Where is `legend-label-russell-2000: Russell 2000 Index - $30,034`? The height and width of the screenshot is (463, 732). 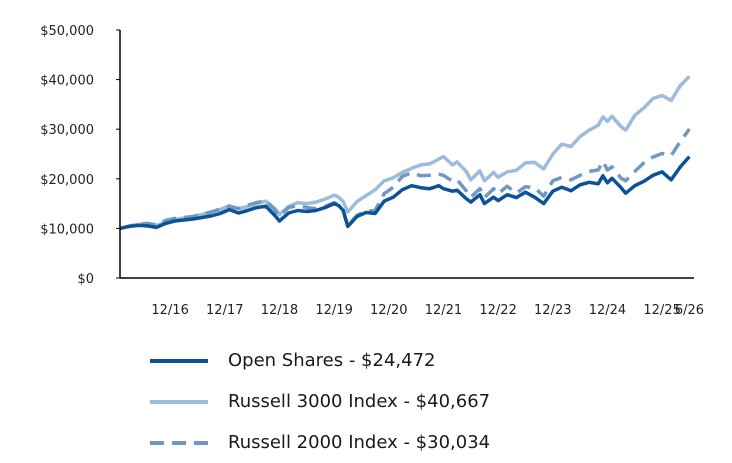 legend-label-russell-2000: Russell 2000 Index - $30,034 is located at coordinates (359, 442).